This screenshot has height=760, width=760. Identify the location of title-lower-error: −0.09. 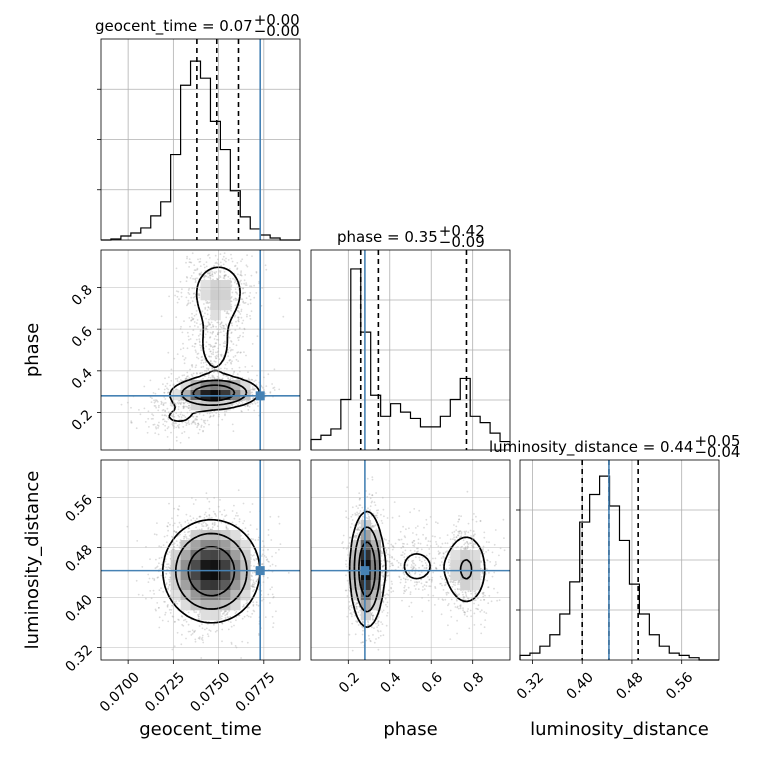
(462, 242).